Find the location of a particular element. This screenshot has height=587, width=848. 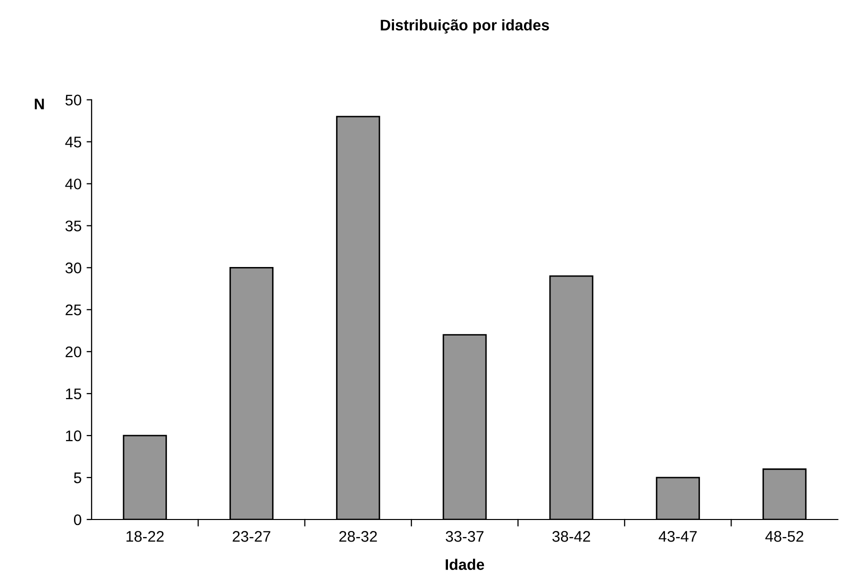

x-tick-label: 23-27 is located at coordinates (251, 536).